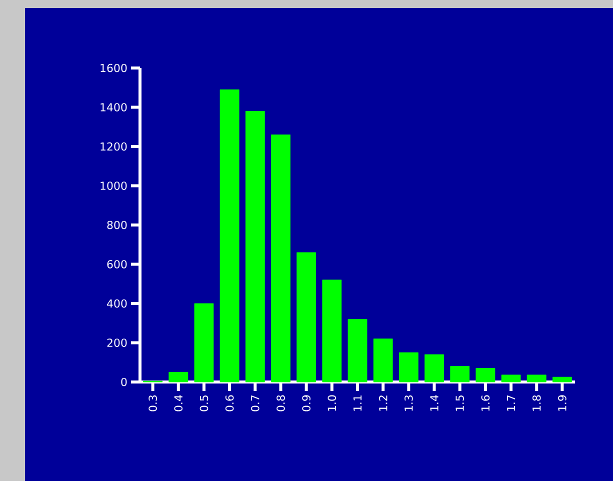 The image size is (613, 481). I want to click on x-tick-label: 0.3, so click(152, 403).